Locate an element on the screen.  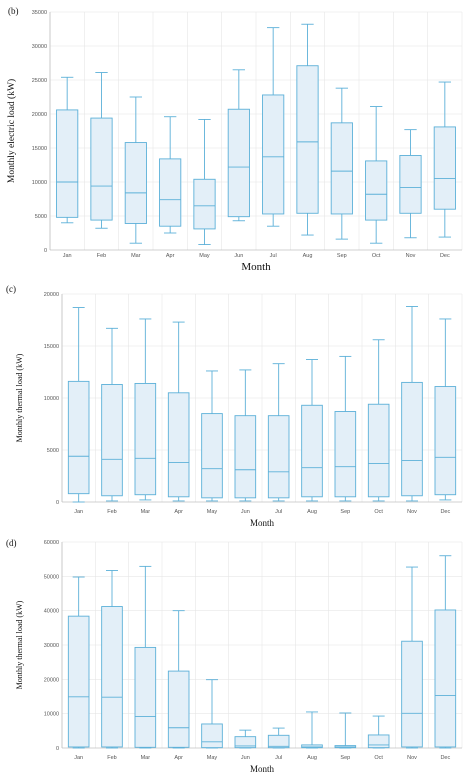
box-may is located at coordinates (212, 436).